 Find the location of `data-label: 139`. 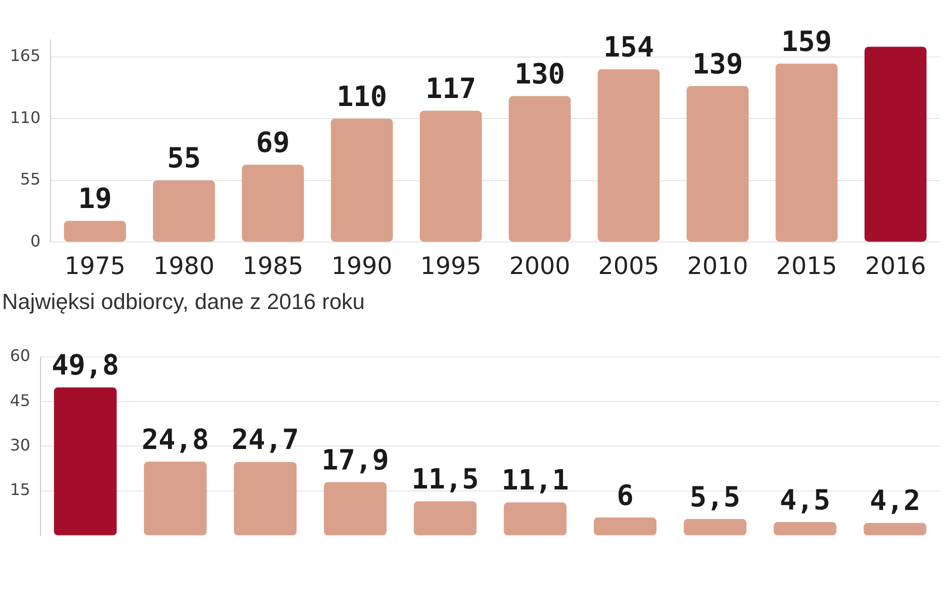

data-label: 139 is located at coordinates (717, 63).